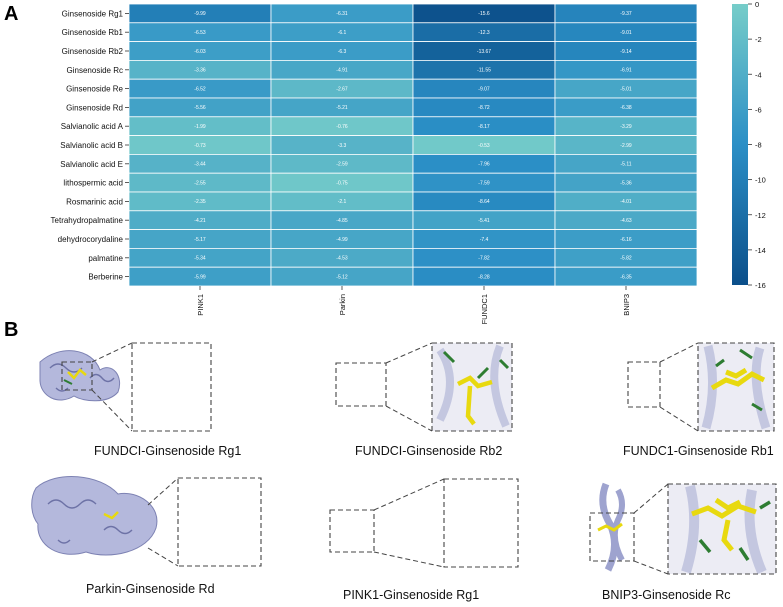 The height and width of the screenshot is (607, 783). I want to click on row-label: Ginsenoside Rd, so click(94, 107).